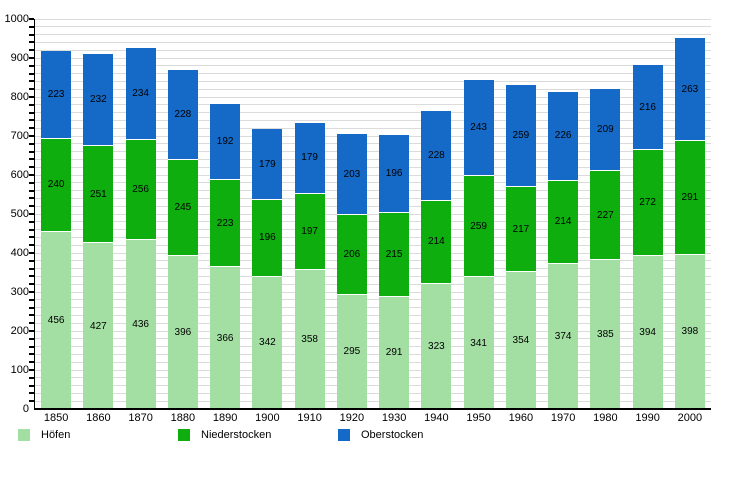  Describe the element at coordinates (394, 272) in the screenshot. I see `bar-1930: 196 215 291` at that location.